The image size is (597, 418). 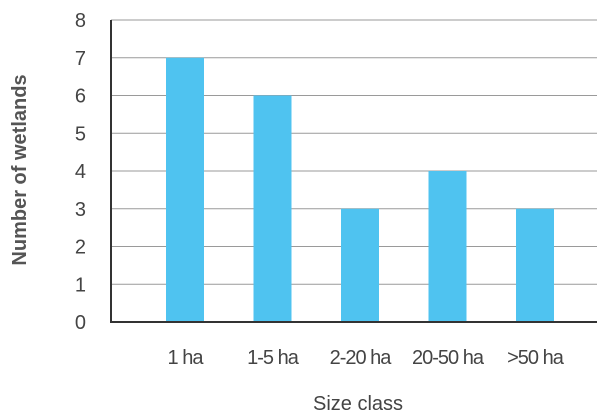 I want to click on y-tick-label: 1, so click(x=80, y=285).